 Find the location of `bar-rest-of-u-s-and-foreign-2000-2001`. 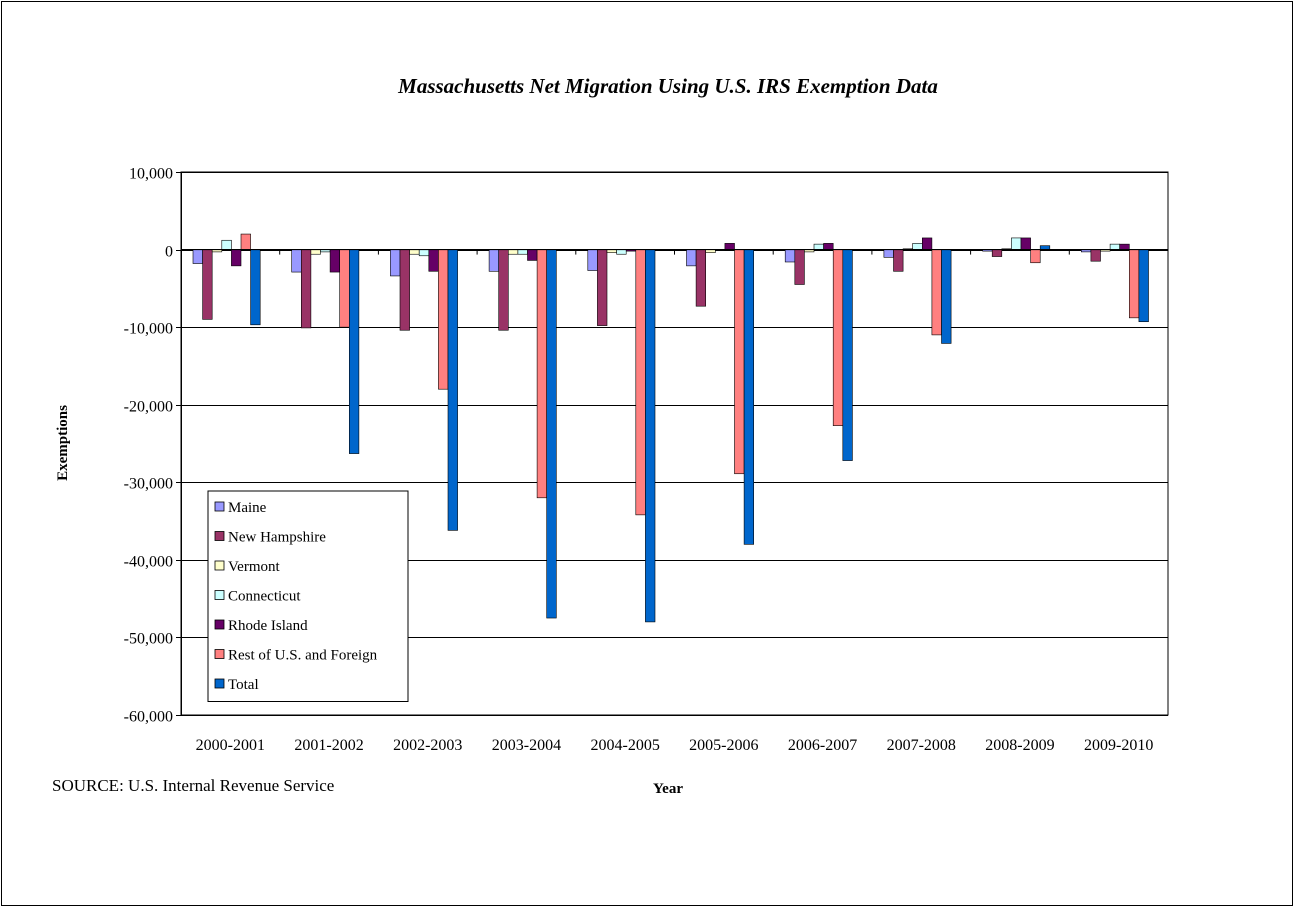

bar-rest-of-u-s-and-foreign-2000-2001 is located at coordinates (245, 241).